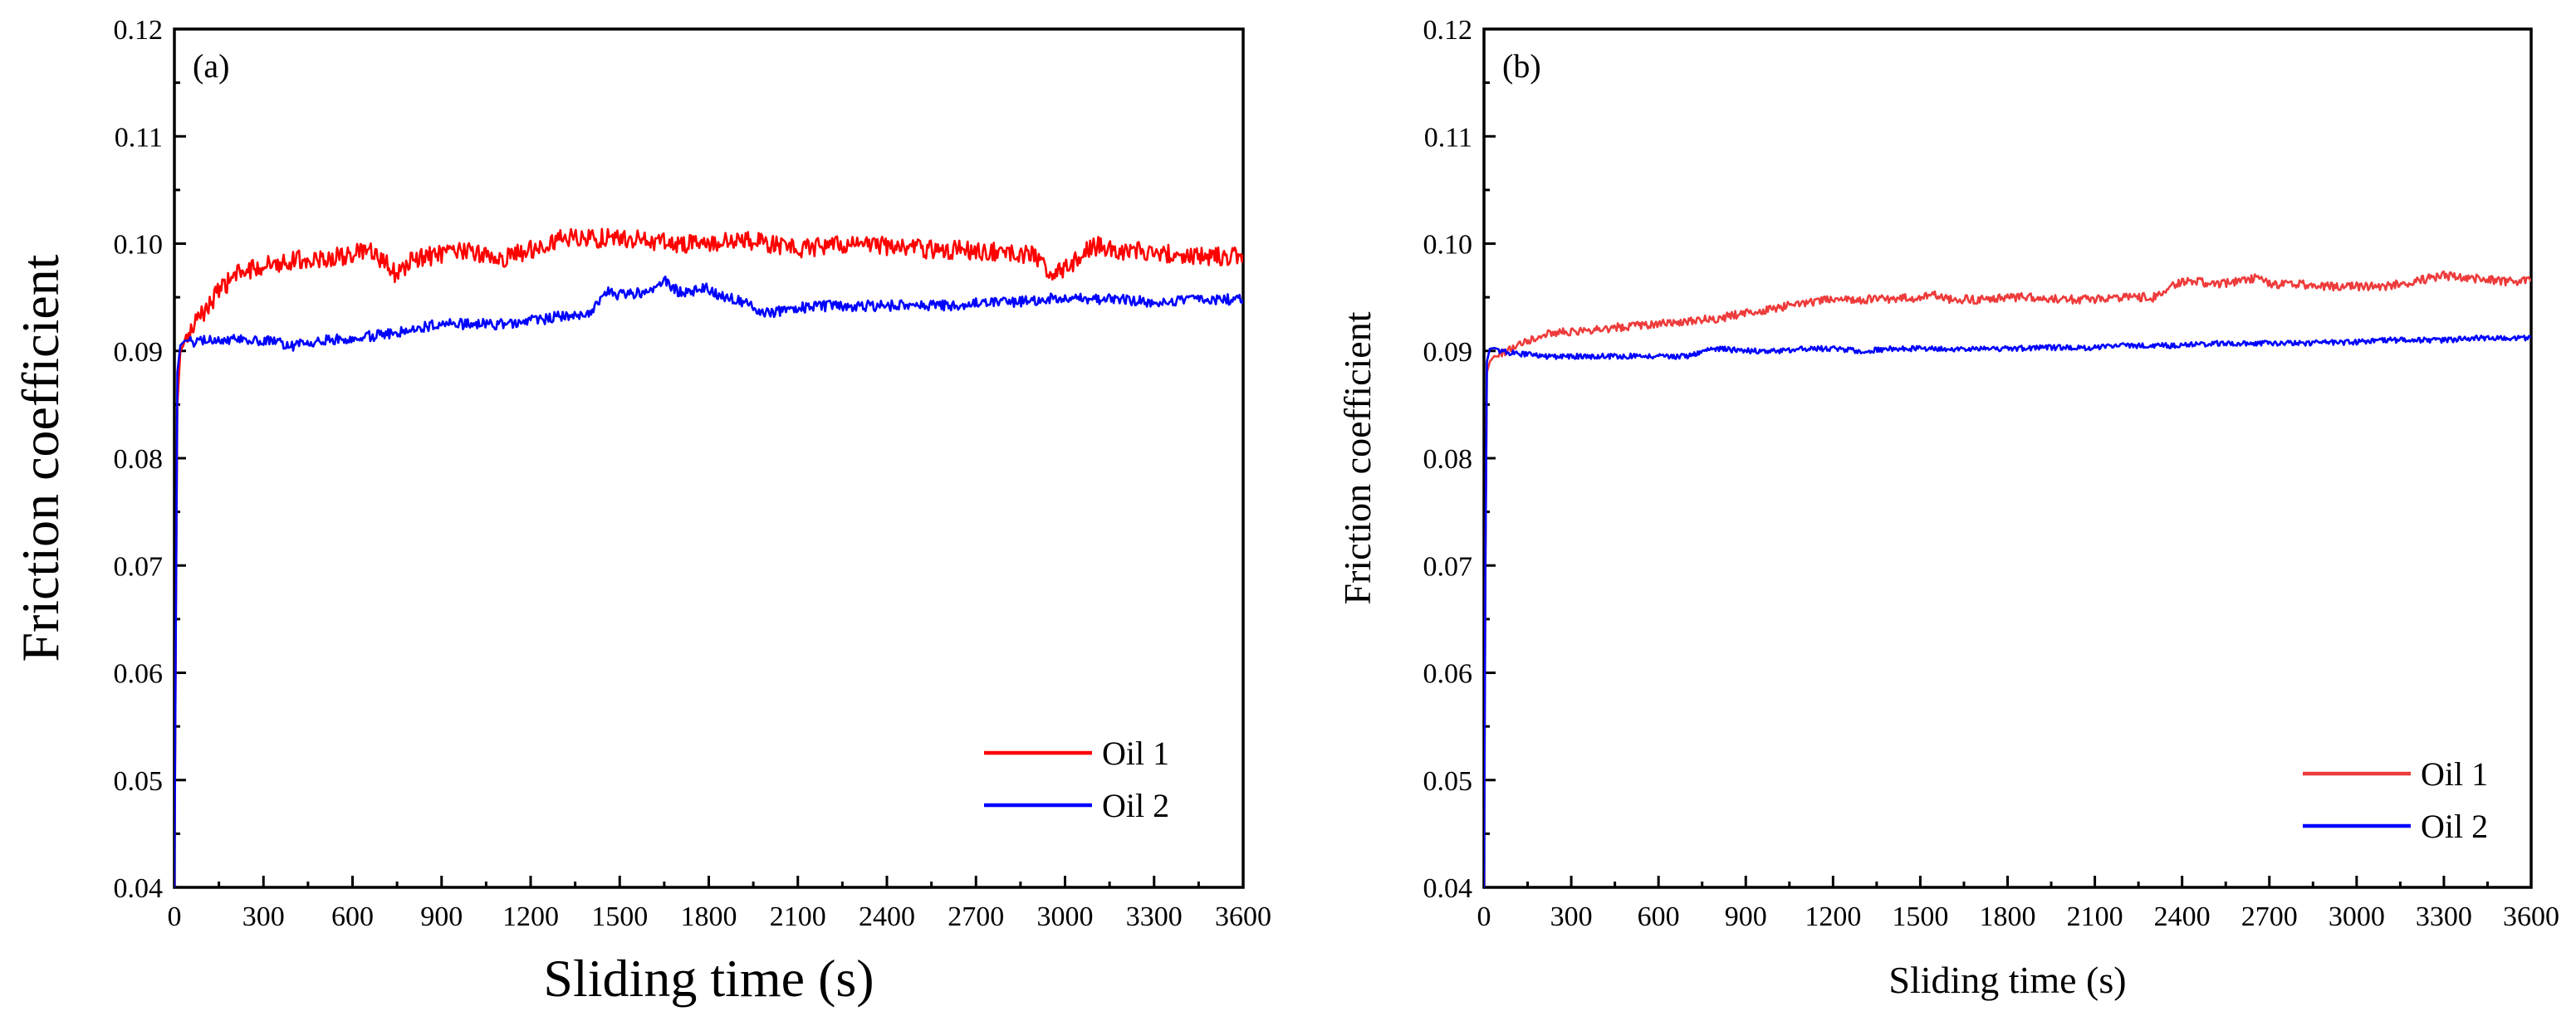  Describe the element at coordinates (2095, 916) in the screenshot. I see `panel-b-x-tick-label: 2100` at that location.